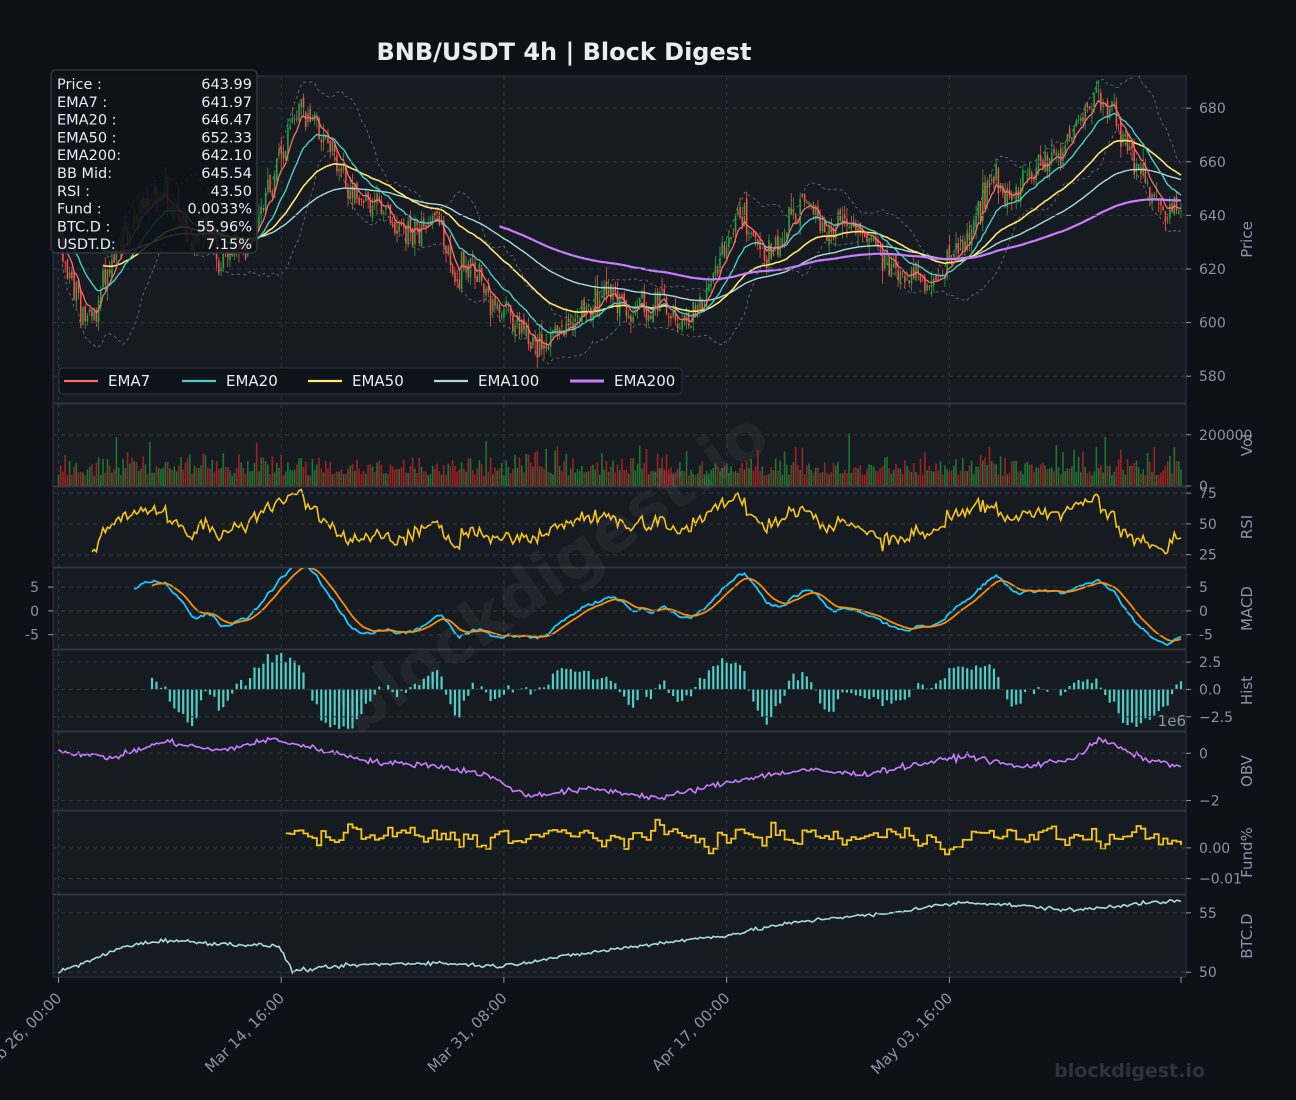 This screenshot has height=1100, width=1296. Describe the element at coordinates (1212, 324) in the screenshot. I see `y-tick-label-price: 600` at that location.